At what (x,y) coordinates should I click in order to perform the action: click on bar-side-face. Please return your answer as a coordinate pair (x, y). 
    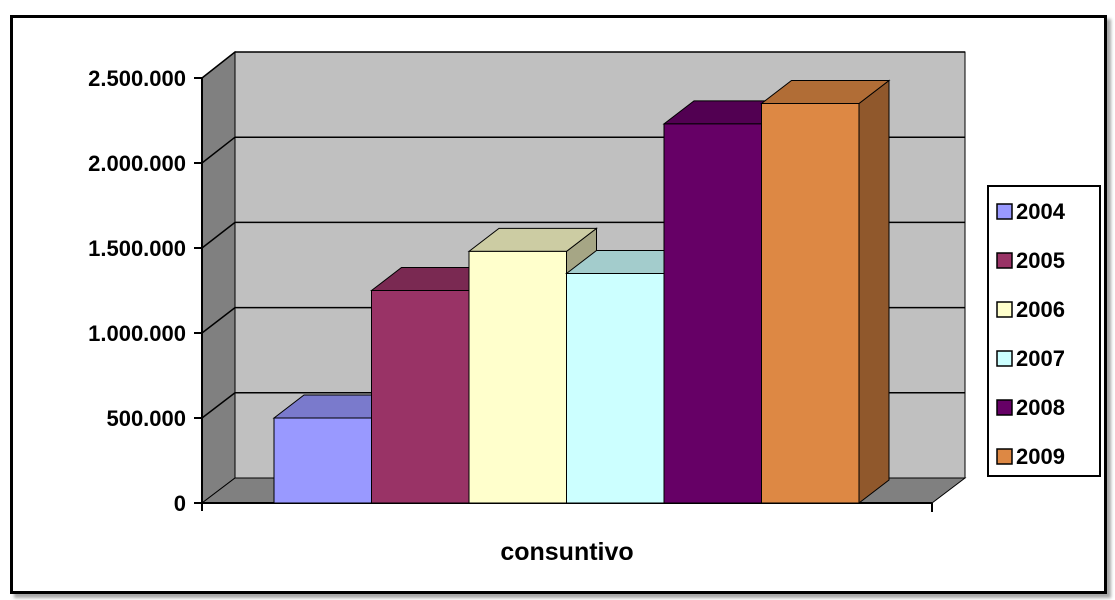
    Looking at the image, I should click on (874, 292).